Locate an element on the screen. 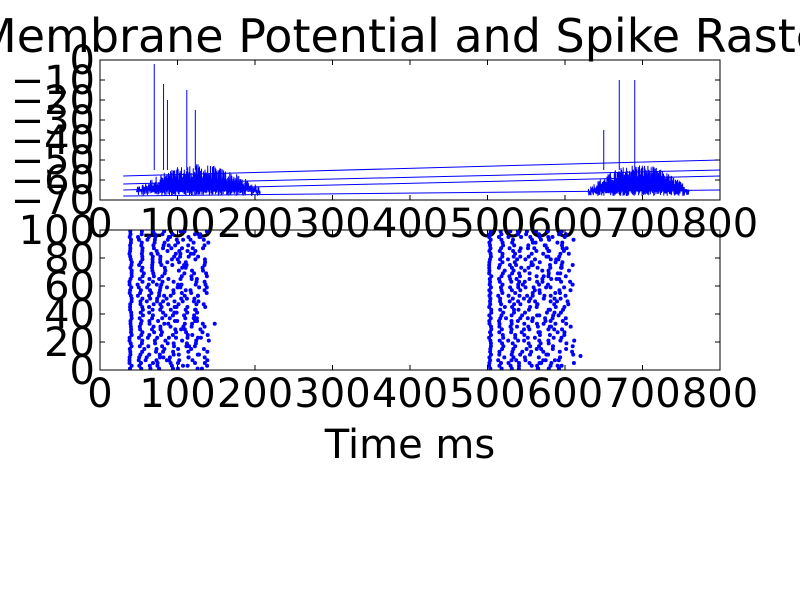 Image resolution: width=800 pixels, height=600 pixels. bottom-ytick-label: 0 is located at coordinates (82, 371).